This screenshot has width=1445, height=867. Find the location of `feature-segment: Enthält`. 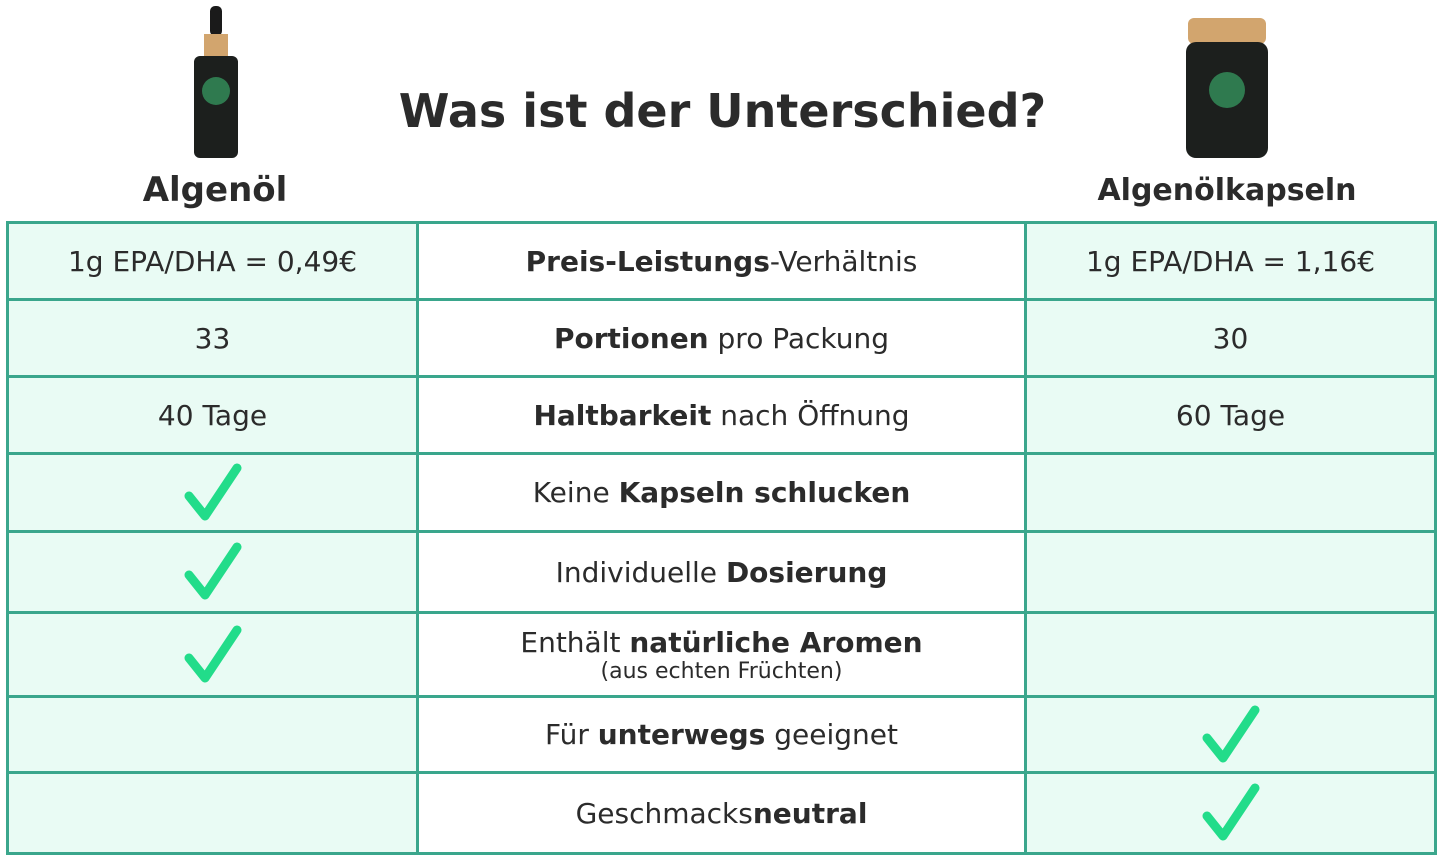

feature-segment: Enthält is located at coordinates (575, 642).